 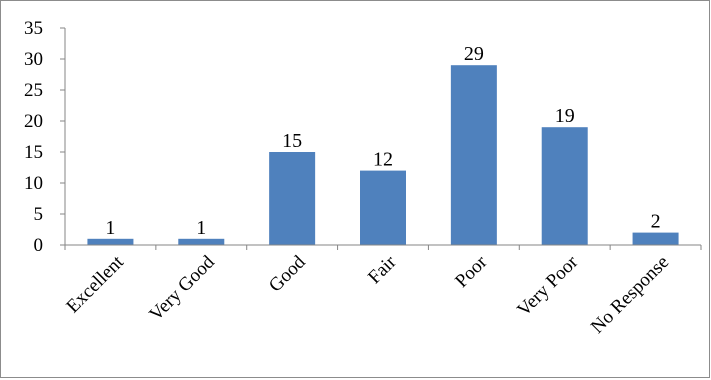 What do you see at coordinates (547, 285) in the screenshot?
I see `x-category-label: Very Poor` at bounding box center [547, 285].